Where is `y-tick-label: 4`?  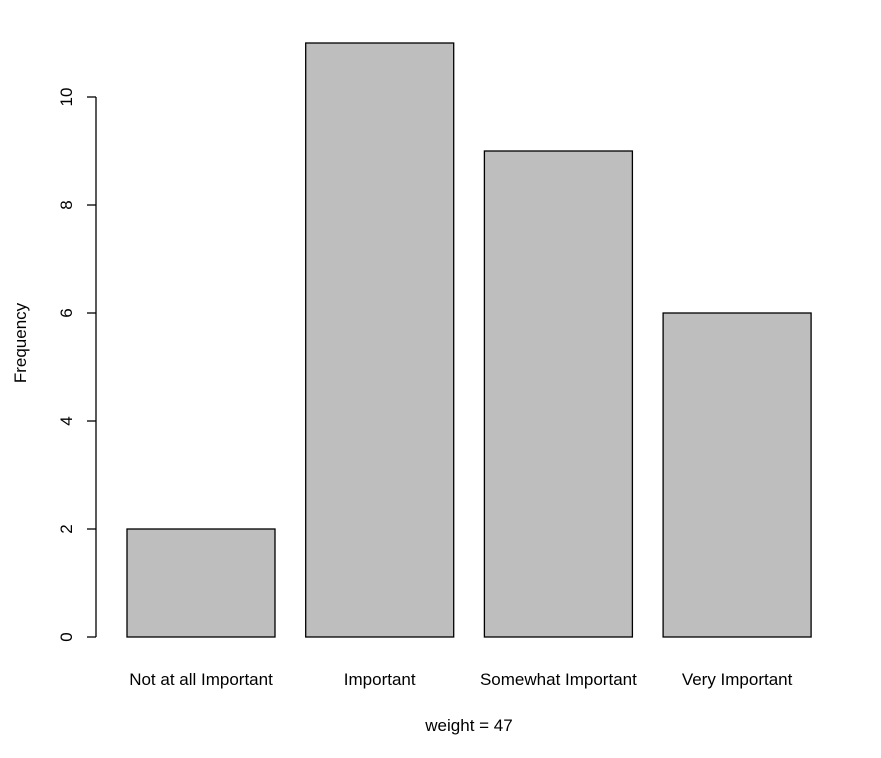
y-tick-label: 4 is located at coordinates (66, 420).